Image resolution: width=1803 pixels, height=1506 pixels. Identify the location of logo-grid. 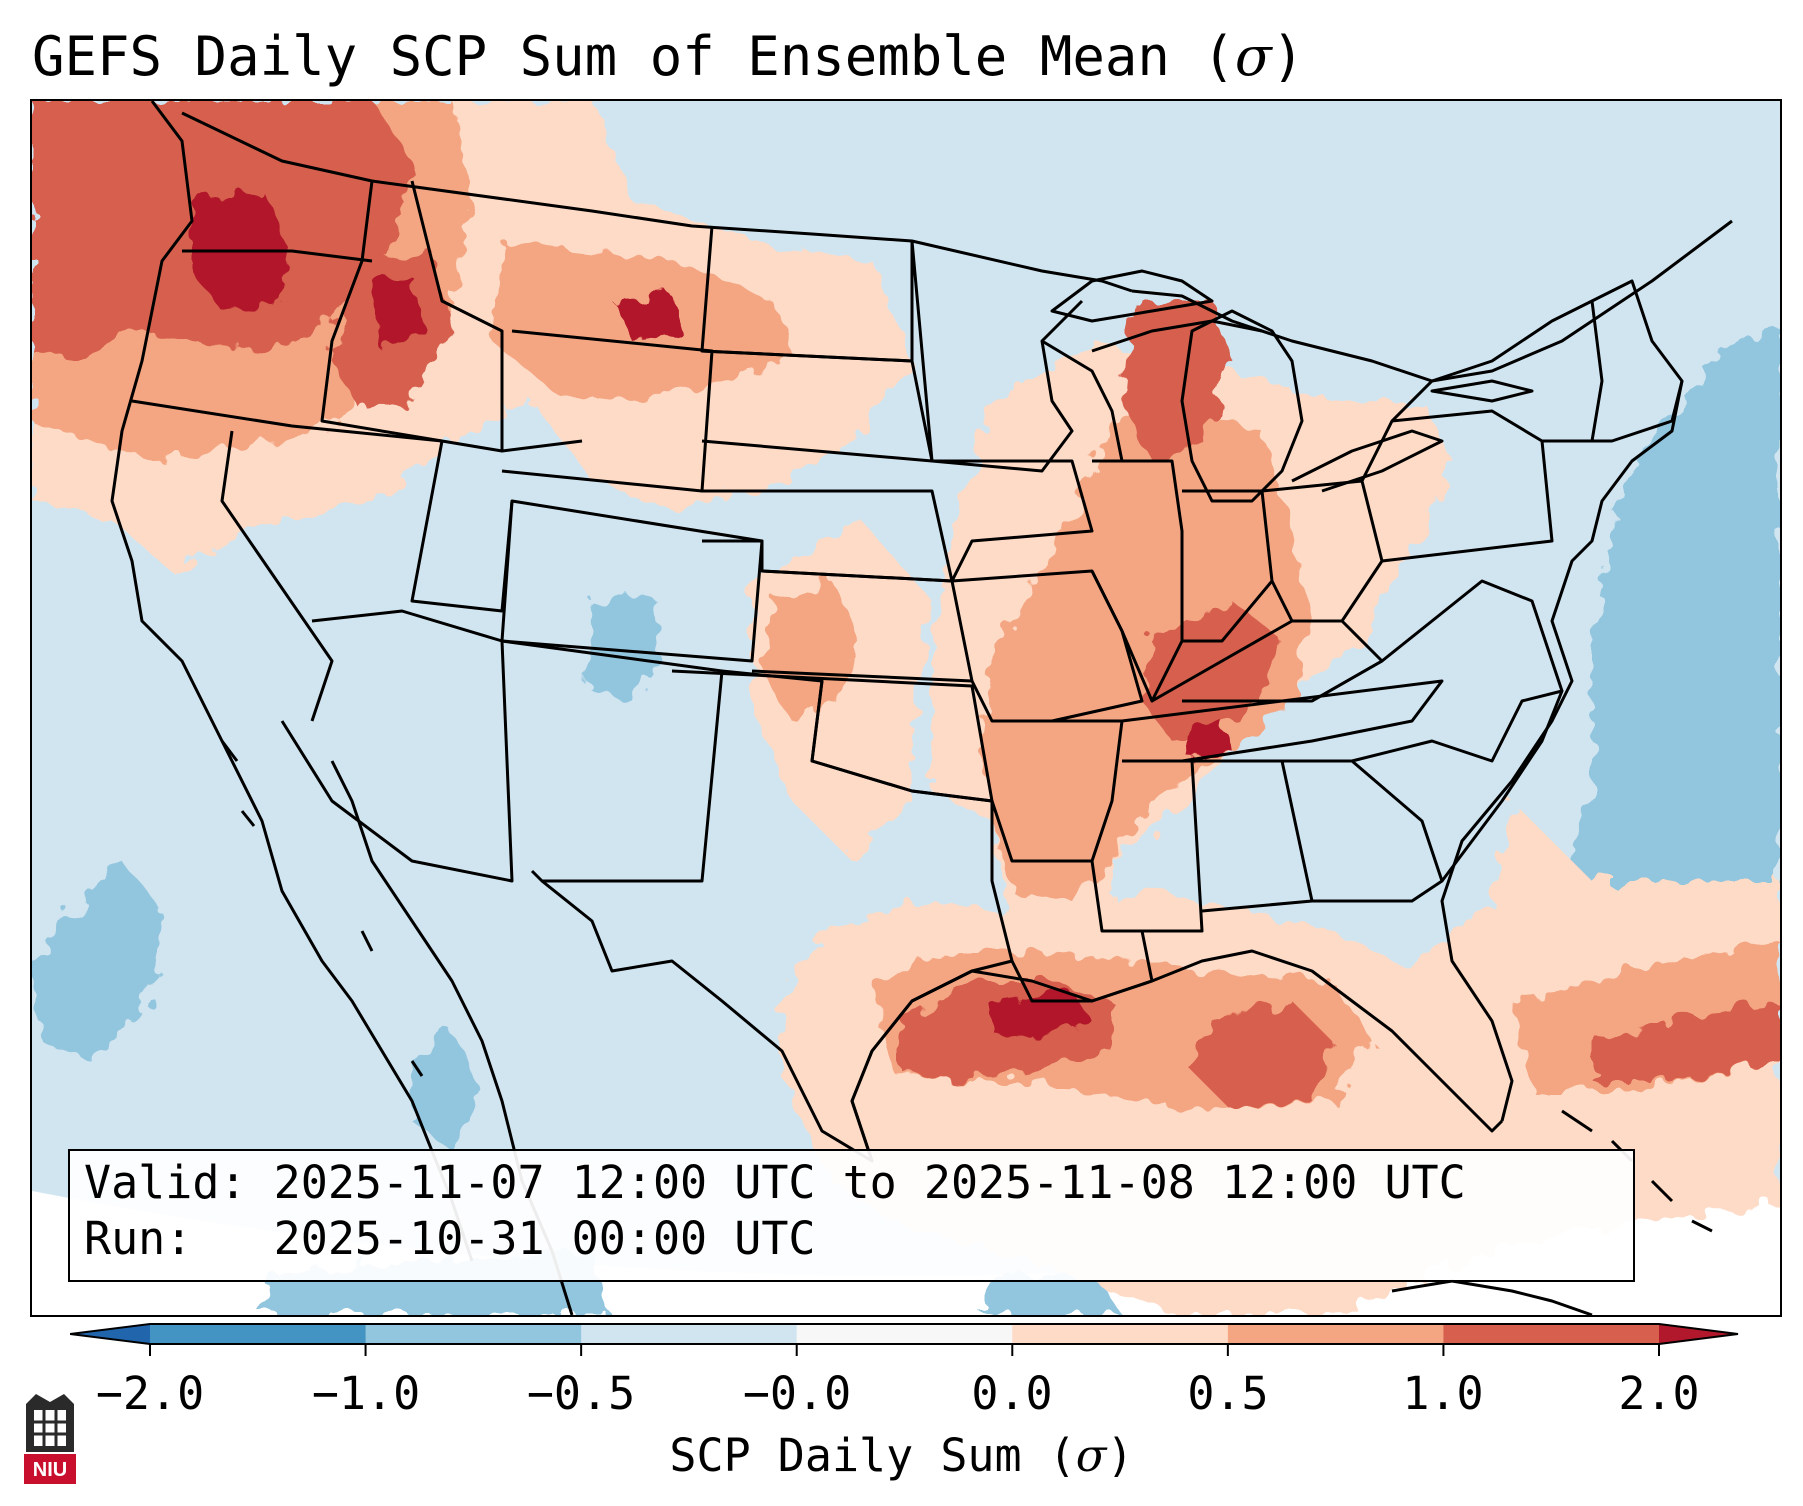
(50, 1428).